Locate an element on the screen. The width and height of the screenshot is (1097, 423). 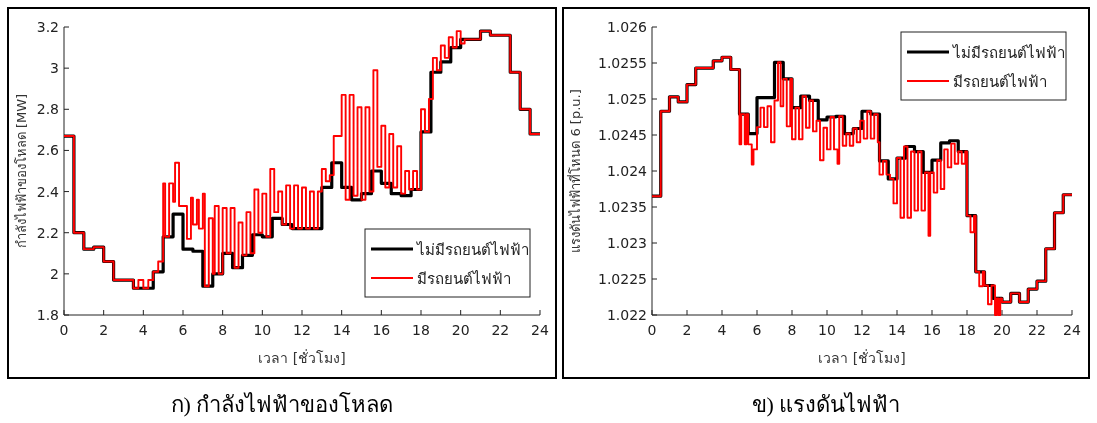
text: ก) กำลังไฟฟ้าของโหลด is located at coordinates (282, 404).